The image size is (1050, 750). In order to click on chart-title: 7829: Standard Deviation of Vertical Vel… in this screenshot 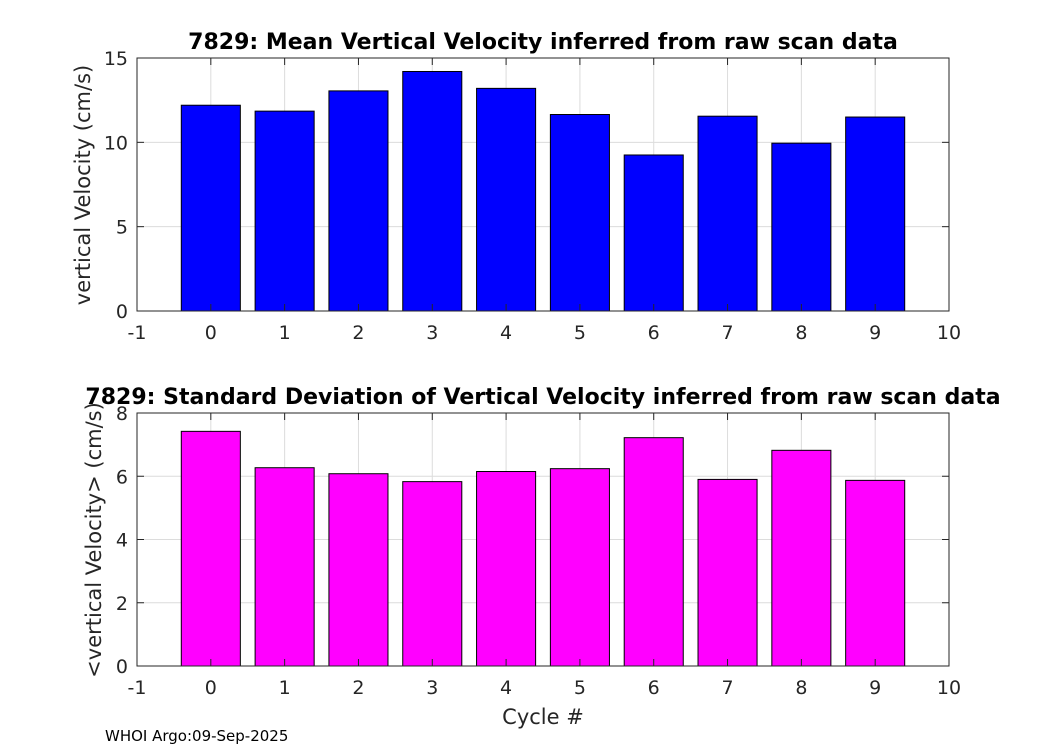, I will do `click(542, 397)`.